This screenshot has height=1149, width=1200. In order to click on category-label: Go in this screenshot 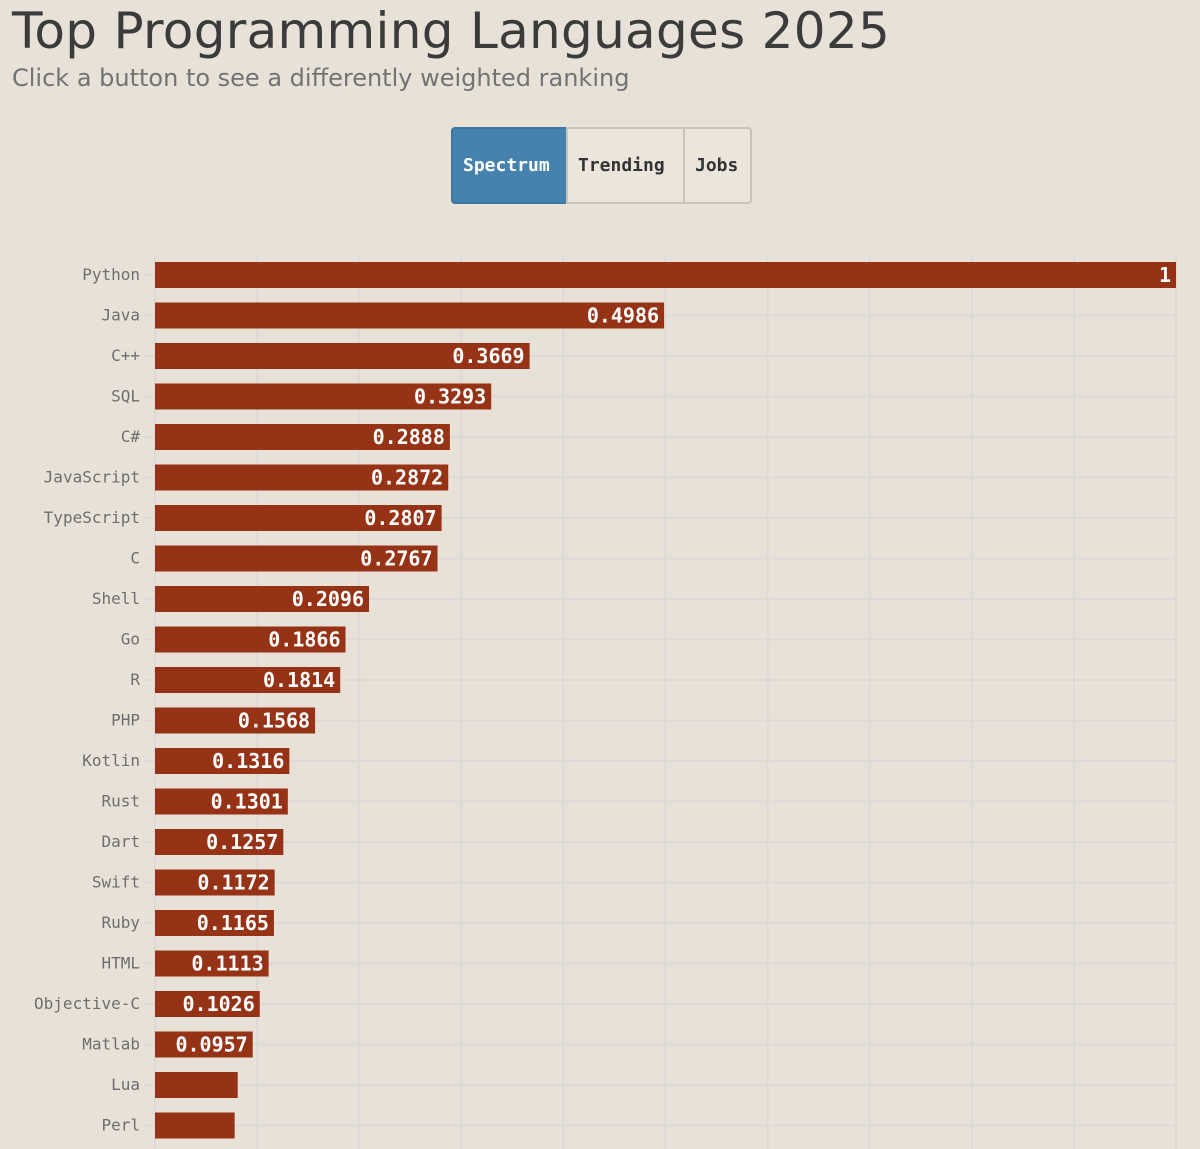, I will do `click(130, 639)`.